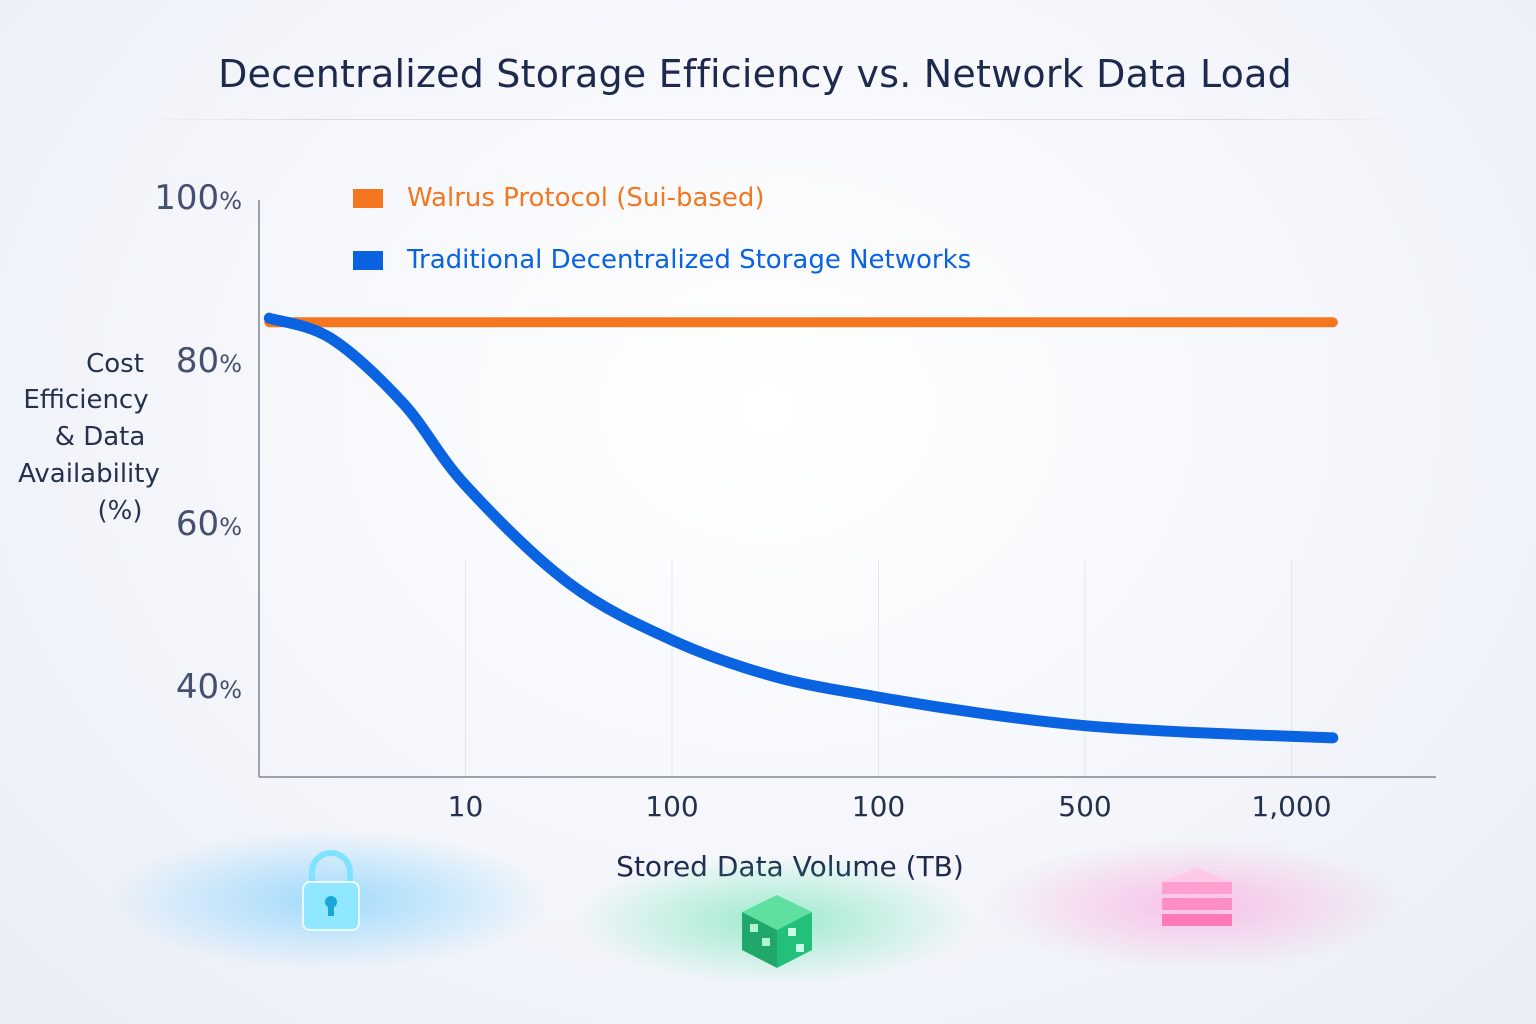 This screenshot has width=1536, height=1024. What do you see at coordinates (197, 687) in the screenshot?
I see `y-tick-number: 40` at bounding box center [197, 687].